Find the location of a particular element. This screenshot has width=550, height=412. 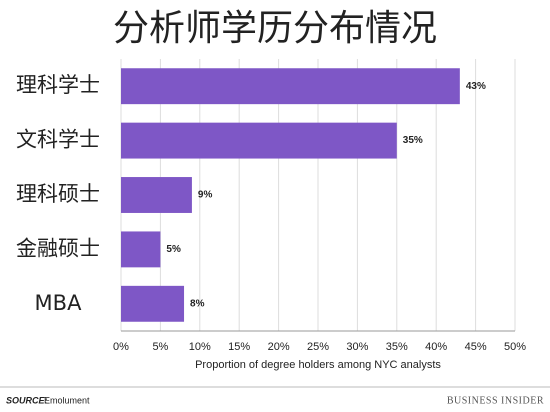

value-label: 9% is located at coordinates (205, 195).